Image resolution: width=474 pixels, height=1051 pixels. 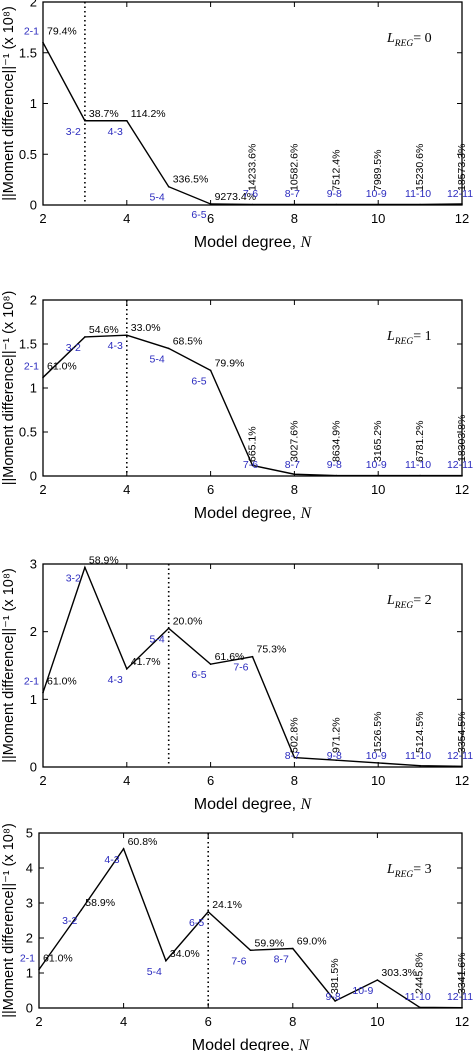 I want to click on percent-label: 8634.9%, so click(x=336, y=441).